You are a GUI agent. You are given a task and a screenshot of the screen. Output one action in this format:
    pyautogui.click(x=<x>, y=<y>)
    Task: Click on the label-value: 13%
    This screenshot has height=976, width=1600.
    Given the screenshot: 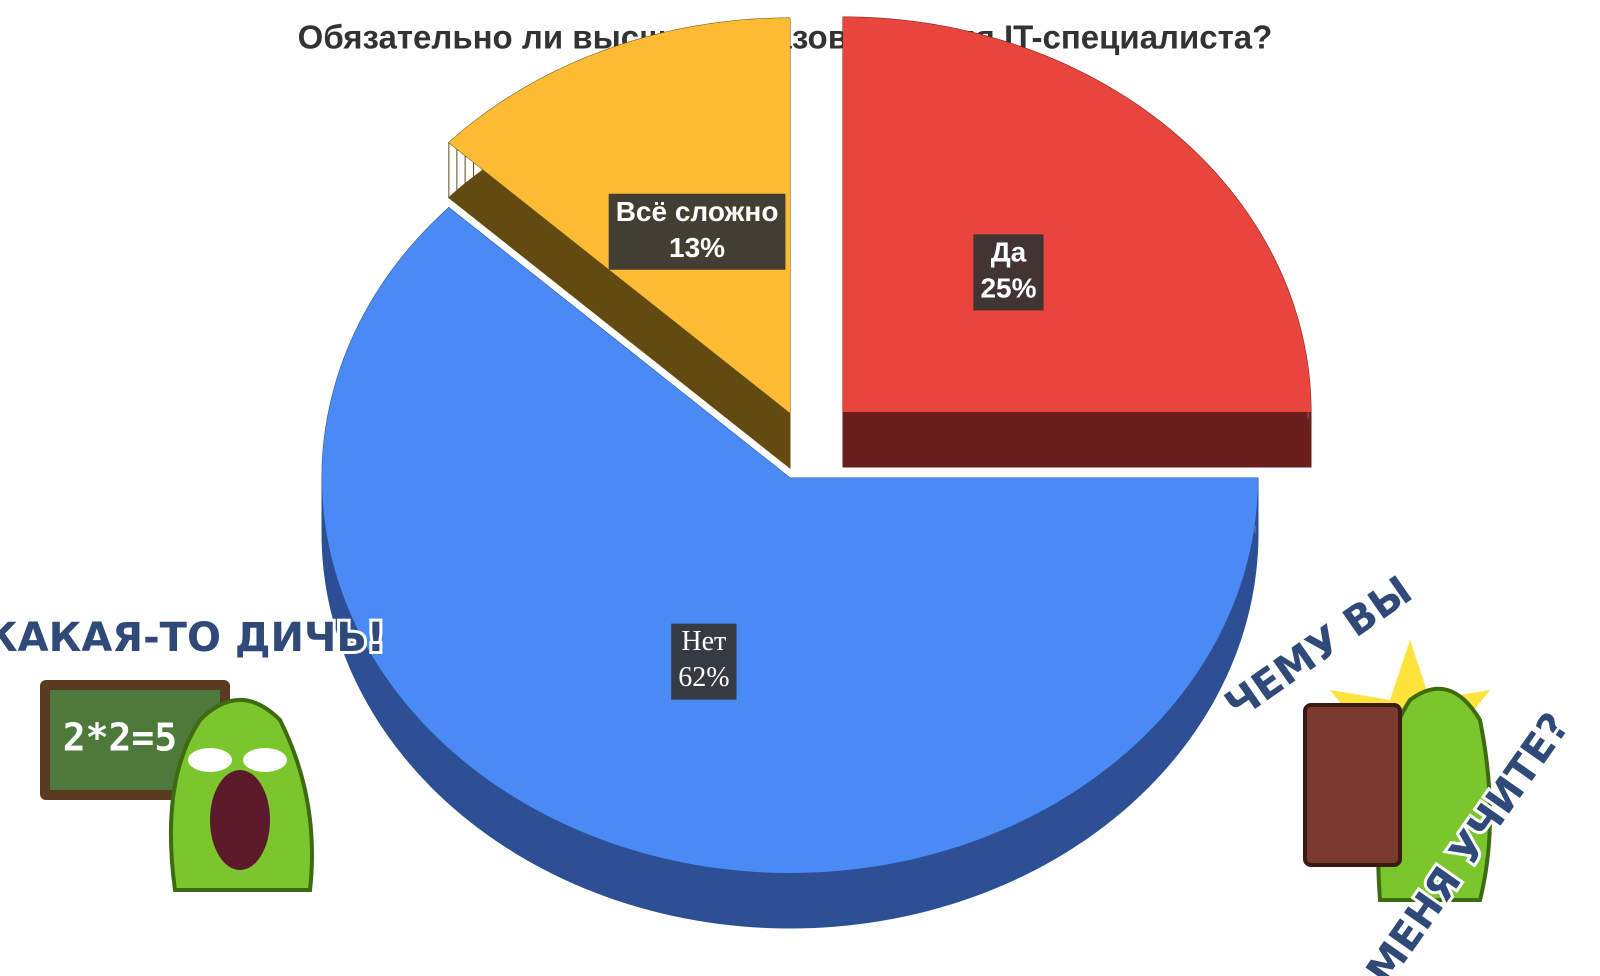 What is the action you would take?
    pyautogui.click(x=697, y=247)
    